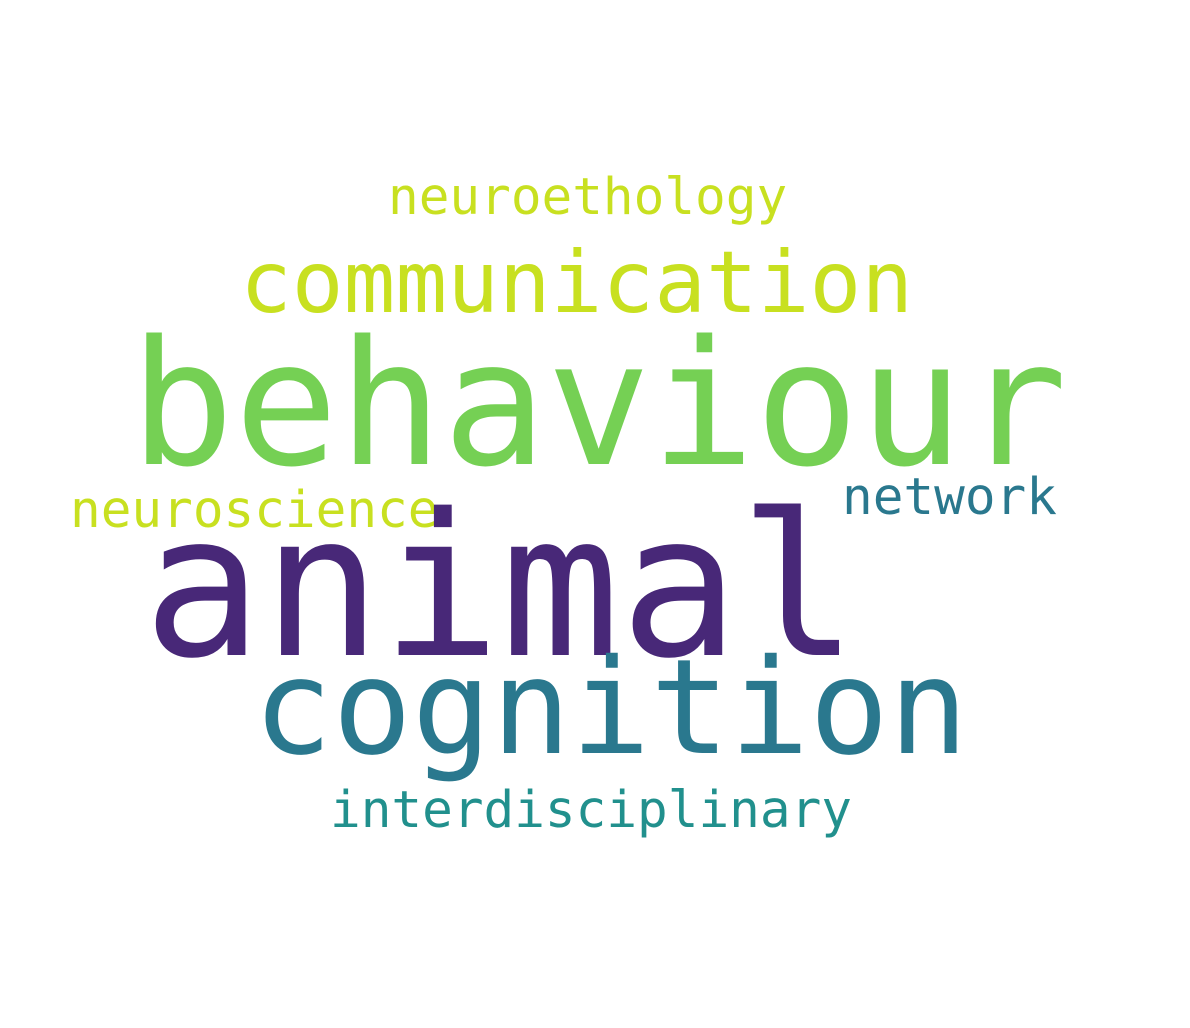 The width and height of the screenshot is (1190, 1028). I want to click on word-neuroscience: neuroscience, so click(254, 510).